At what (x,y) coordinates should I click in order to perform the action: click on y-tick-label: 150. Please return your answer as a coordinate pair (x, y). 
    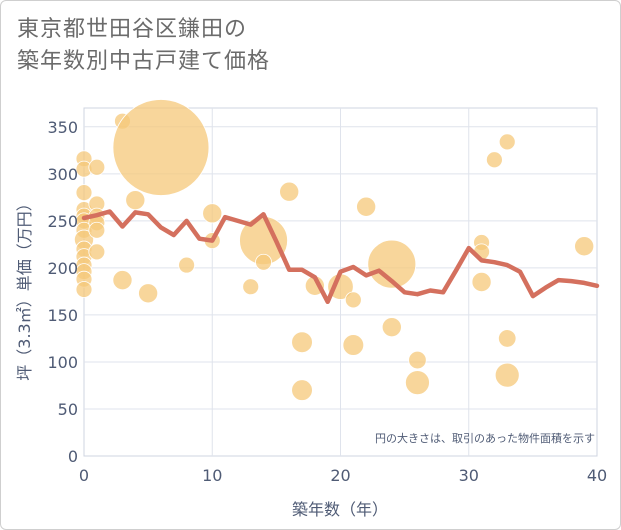
    Looking at the image, I should click on (62, 315).